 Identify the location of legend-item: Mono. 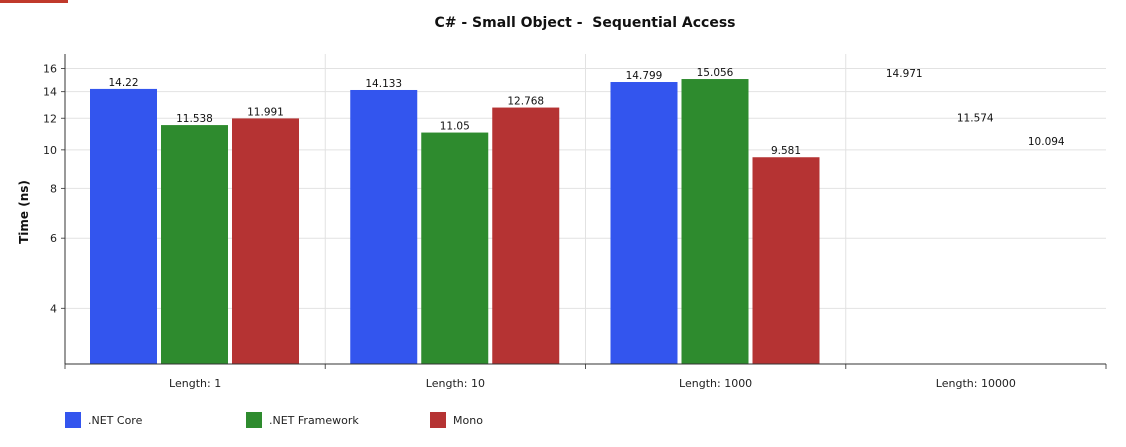
(456, 420).